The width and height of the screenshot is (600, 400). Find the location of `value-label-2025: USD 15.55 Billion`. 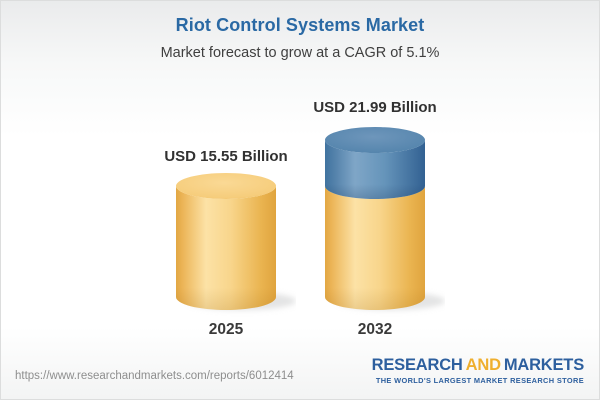

value-label-2025: USD 15.55 Billion is located at coordinates (226, 156).